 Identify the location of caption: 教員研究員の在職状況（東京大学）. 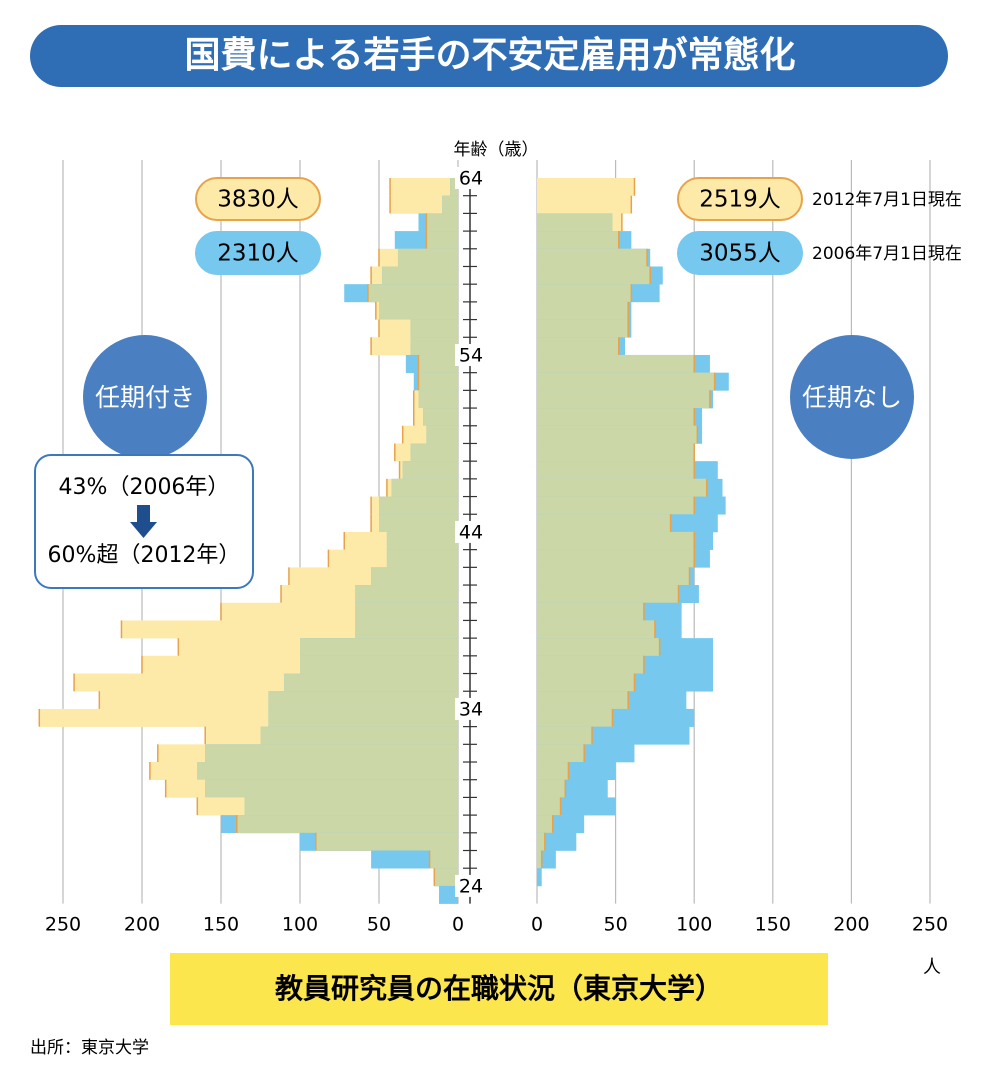
(499, 988).